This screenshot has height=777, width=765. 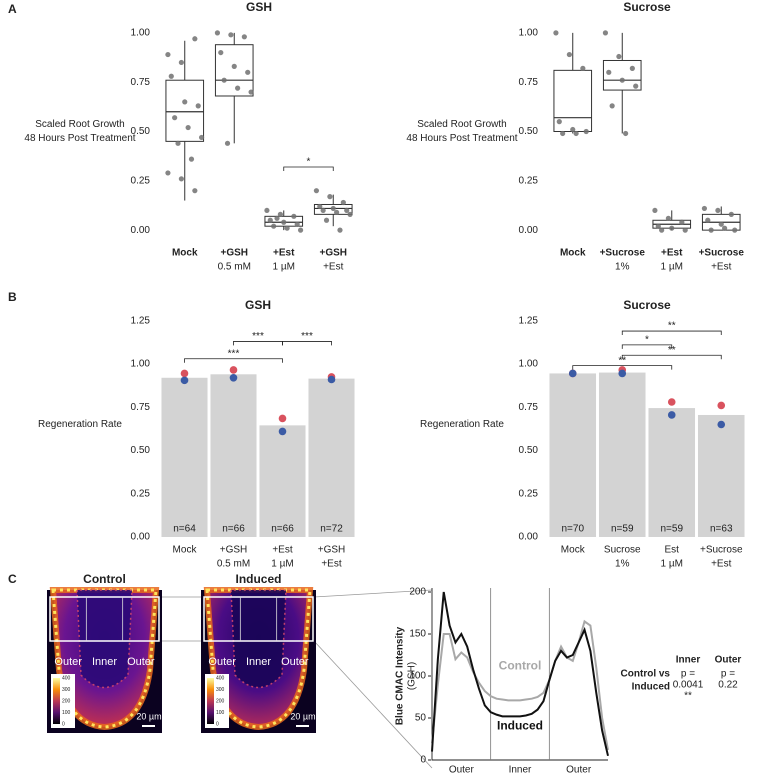 What do you see at coordinates (141, 131) in the screenshot?
I see `y-tick-label: 0.50` at bounding box center [141, 131].